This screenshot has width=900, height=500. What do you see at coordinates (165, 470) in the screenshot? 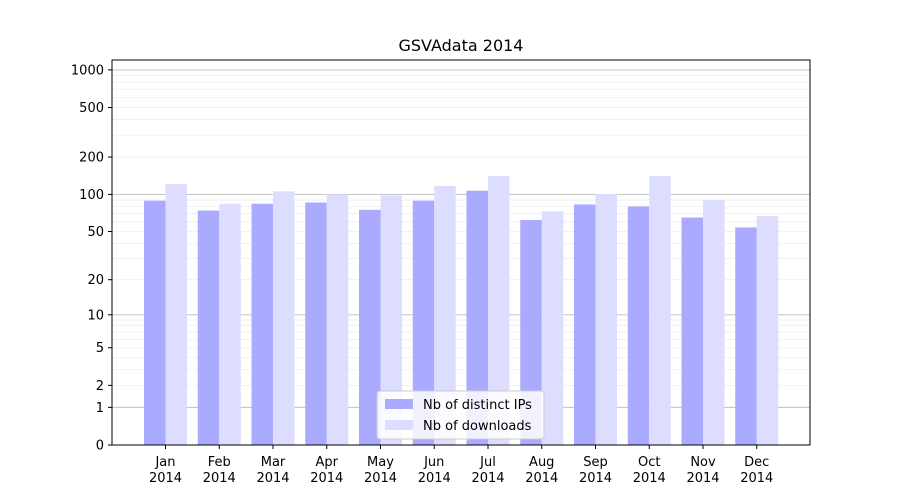
I see `x-tick-label: Jan 2014` at bounding box center [165, 470].